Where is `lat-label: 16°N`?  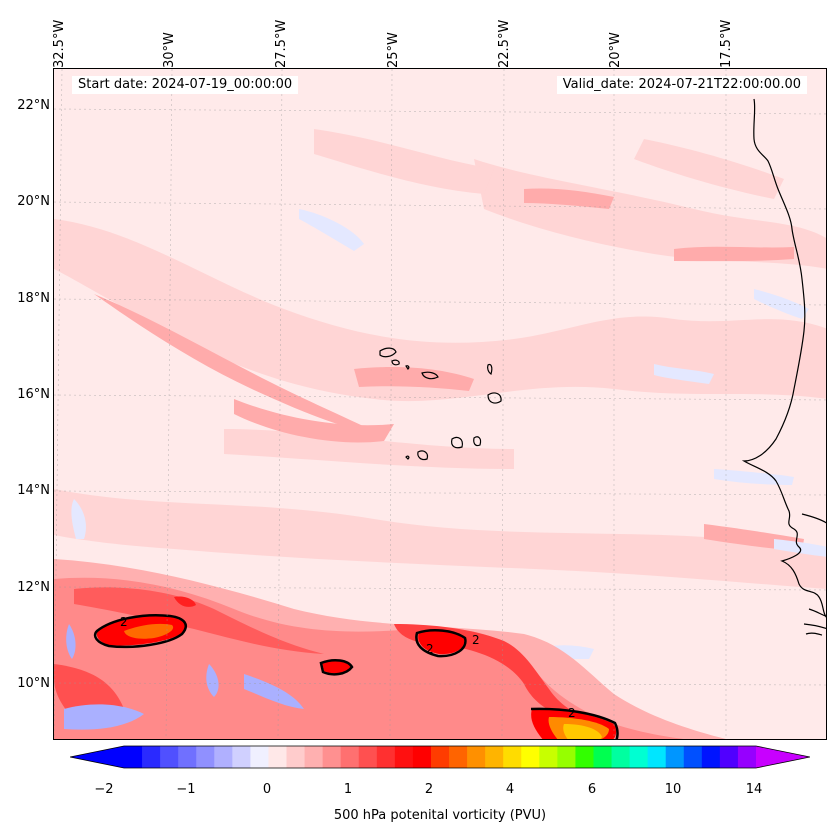
lat-label: 16°N is located at coordinates (33, 394).